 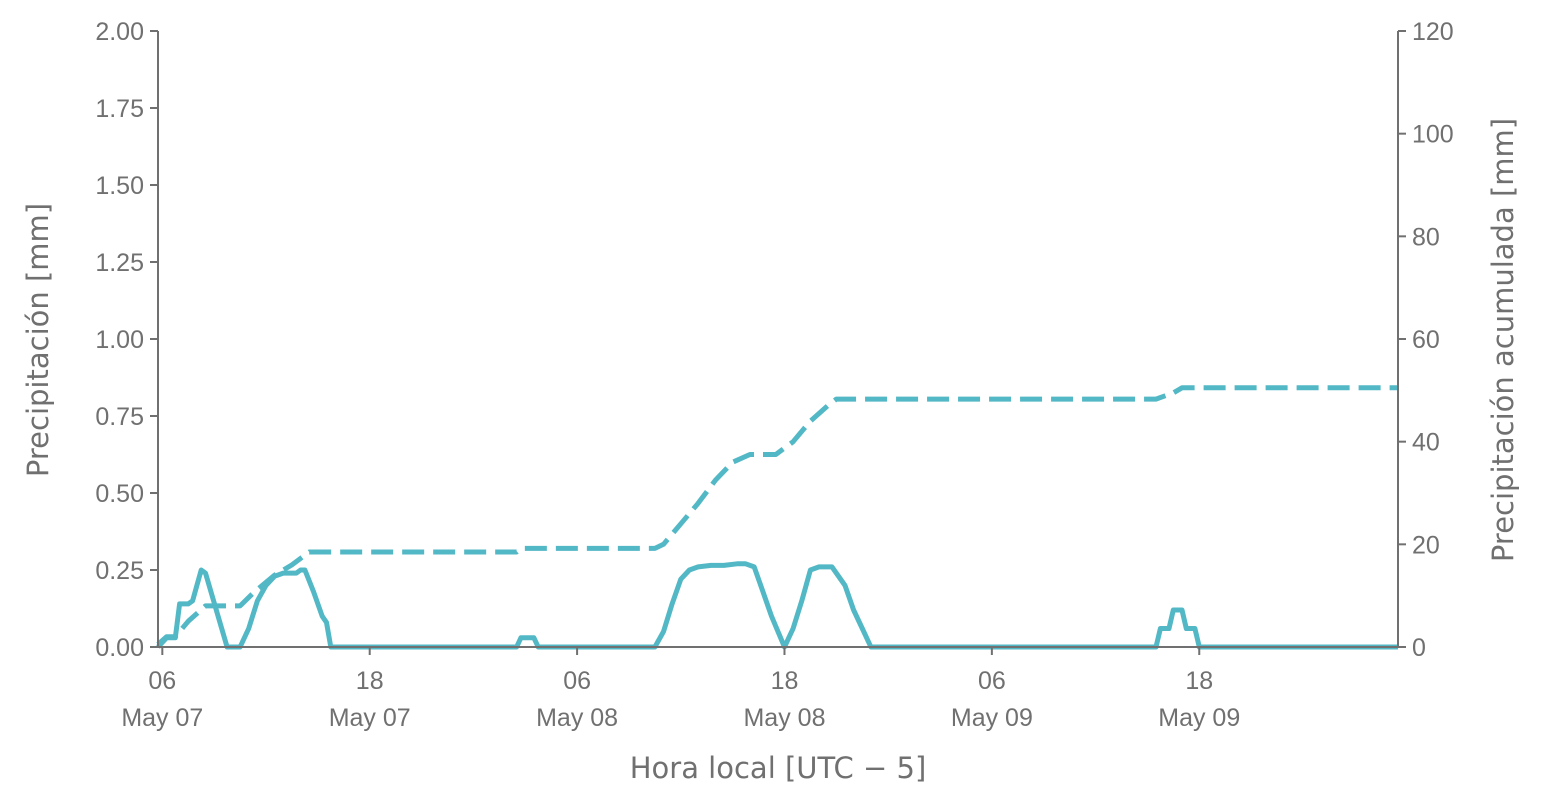 What do you see at coordinates (1426, 237) in the screenshot?
I see `y-right-tick-label: 80` at bounding box center [1426, 237].